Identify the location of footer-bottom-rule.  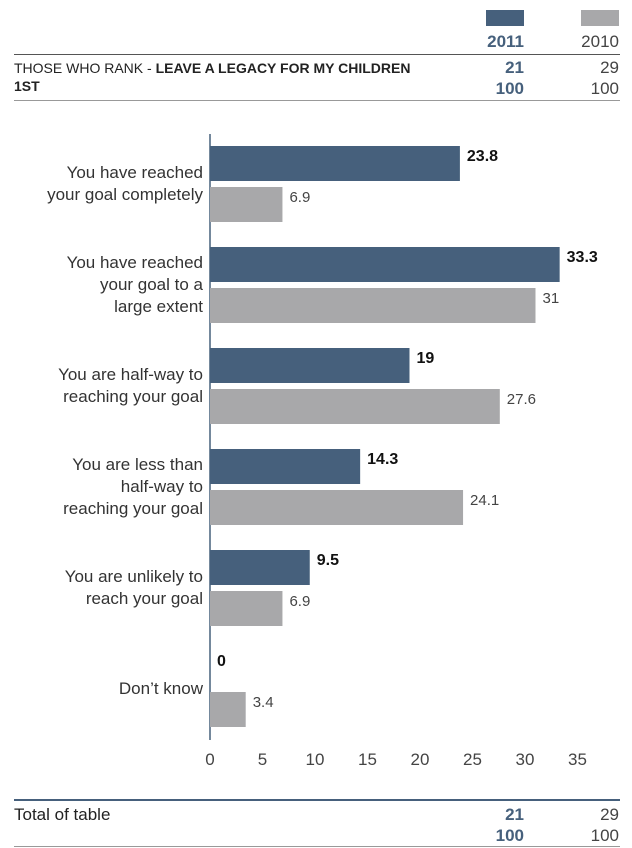
(317, 846).